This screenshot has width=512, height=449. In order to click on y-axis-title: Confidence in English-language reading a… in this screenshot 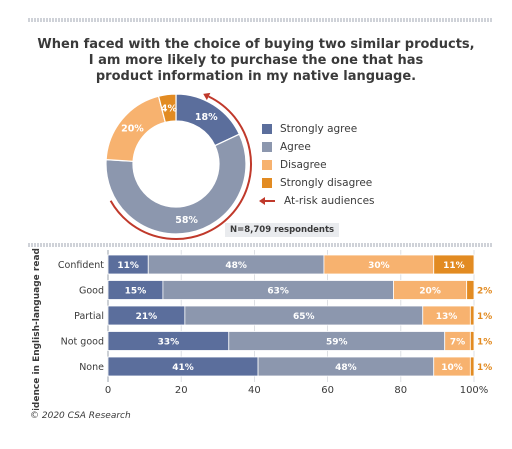, I will do `click(37, 329)`.